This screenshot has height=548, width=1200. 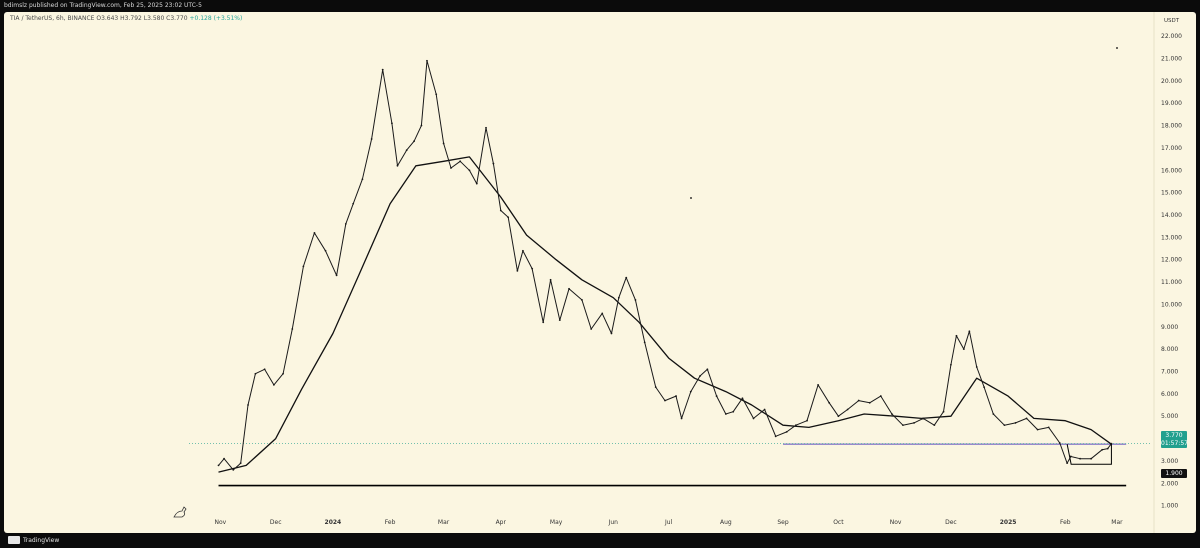 I want to click on y-tick-label: 7.000, so click(x=1169, y=371).